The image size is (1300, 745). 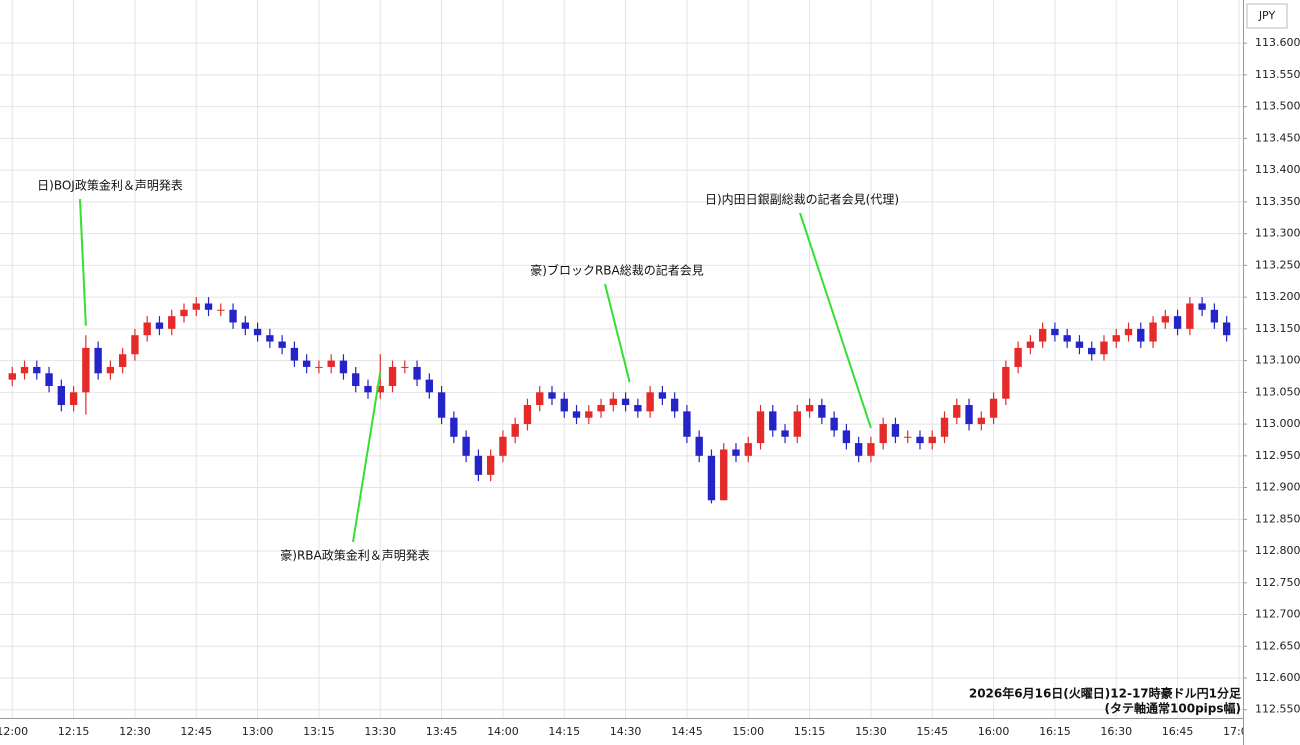 I want to click on y-tick-label: 113.350, so click(x=1277, y=201).